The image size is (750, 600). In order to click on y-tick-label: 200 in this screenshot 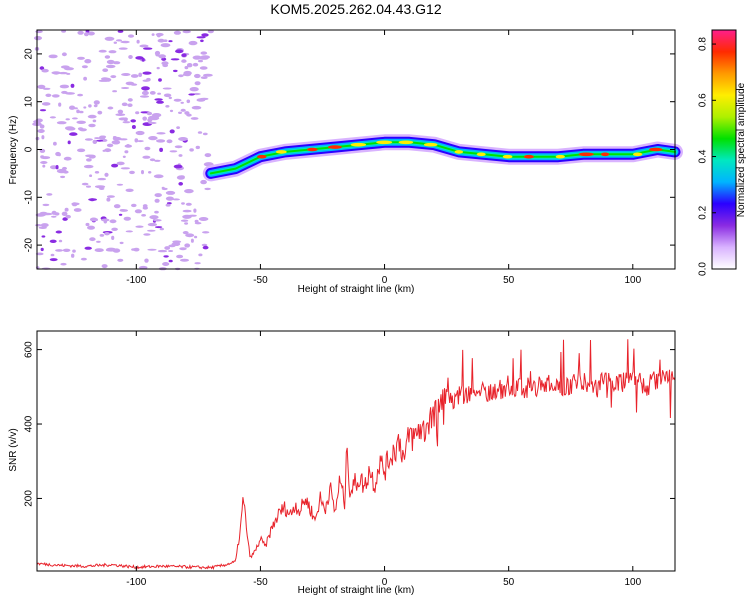, I will do `click(29, 498)`.